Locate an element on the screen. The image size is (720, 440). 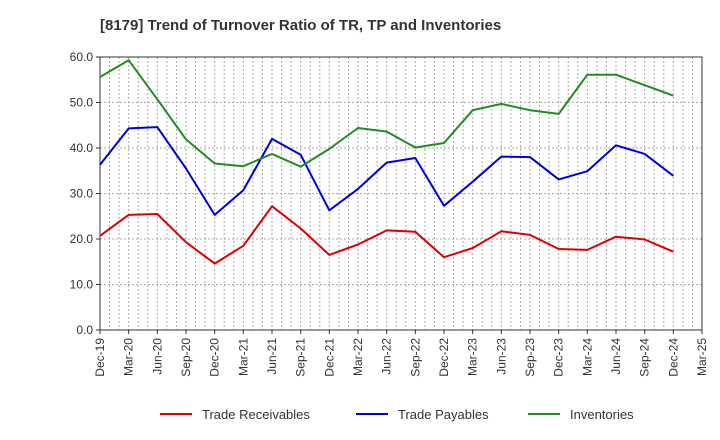
x-tick-label: Jun-20 is located at coordinates (157, 356).